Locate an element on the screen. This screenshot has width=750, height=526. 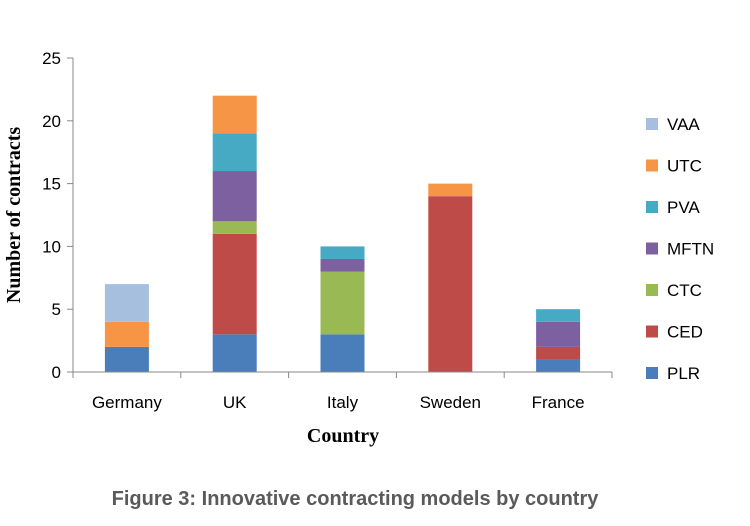
x-tick-label: Sweden is located at coordinates (450, 402).